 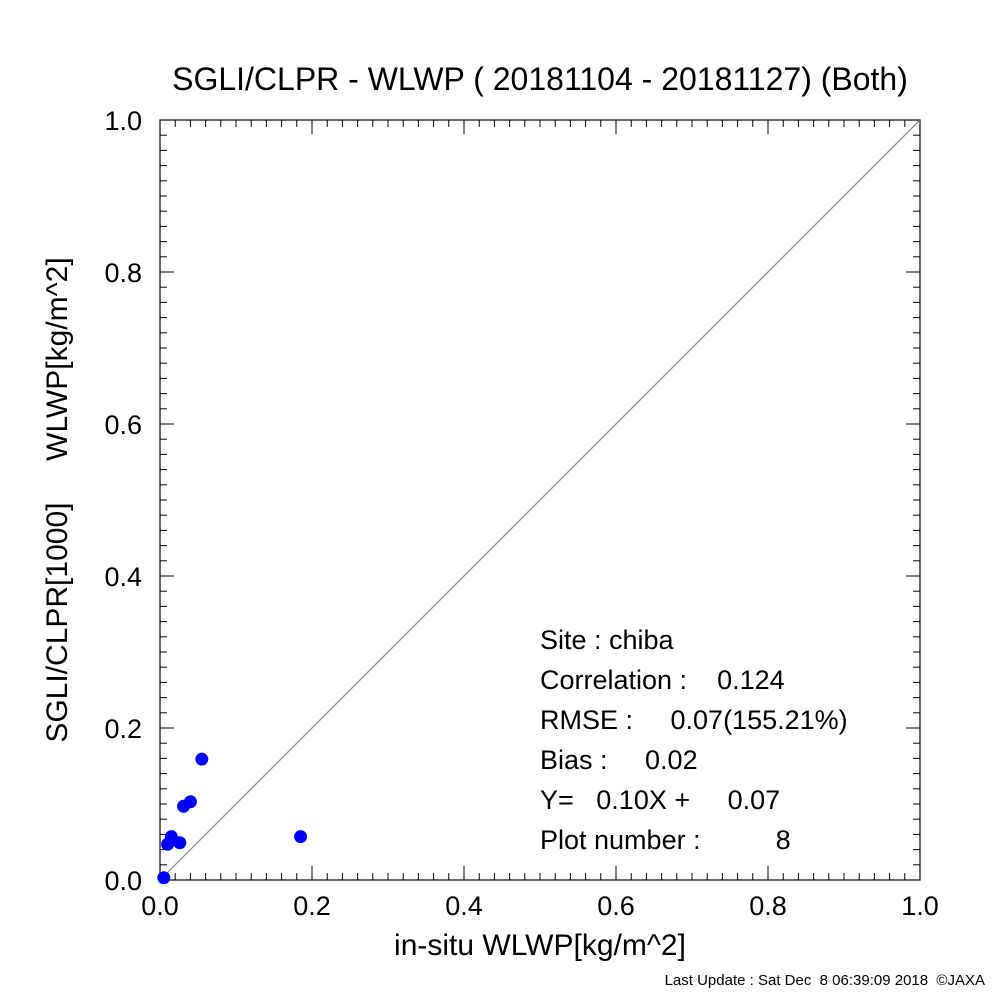 What do you see at coordinates (920, 906) in the screenshot?
I see `x-tick-label: 1.0` at bounding box center [920, 906].